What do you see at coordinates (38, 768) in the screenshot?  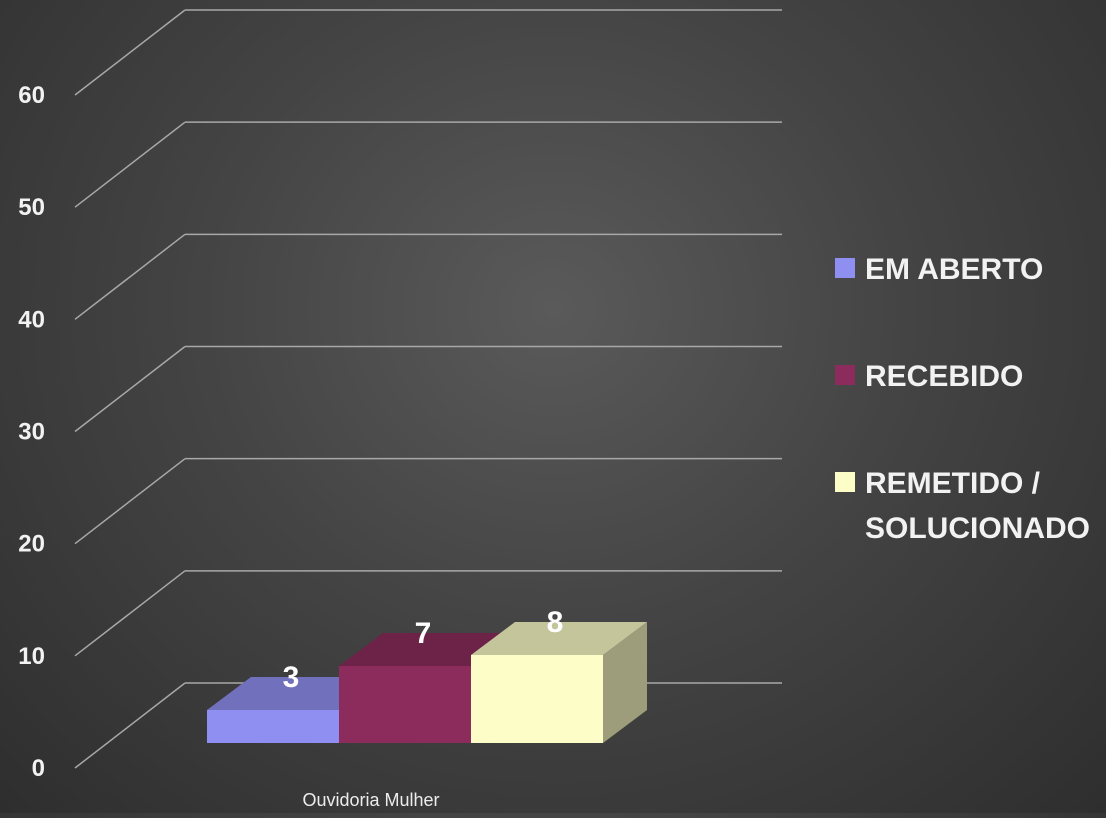 I see `y-tick-label: 0` at bounding box center [38, 768].